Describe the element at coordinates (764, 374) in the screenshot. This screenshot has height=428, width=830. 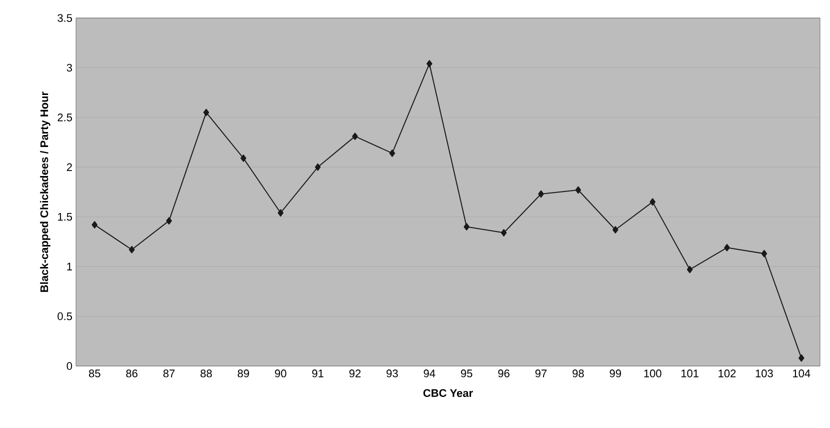
I see `x-tick-label: 103` at that location.